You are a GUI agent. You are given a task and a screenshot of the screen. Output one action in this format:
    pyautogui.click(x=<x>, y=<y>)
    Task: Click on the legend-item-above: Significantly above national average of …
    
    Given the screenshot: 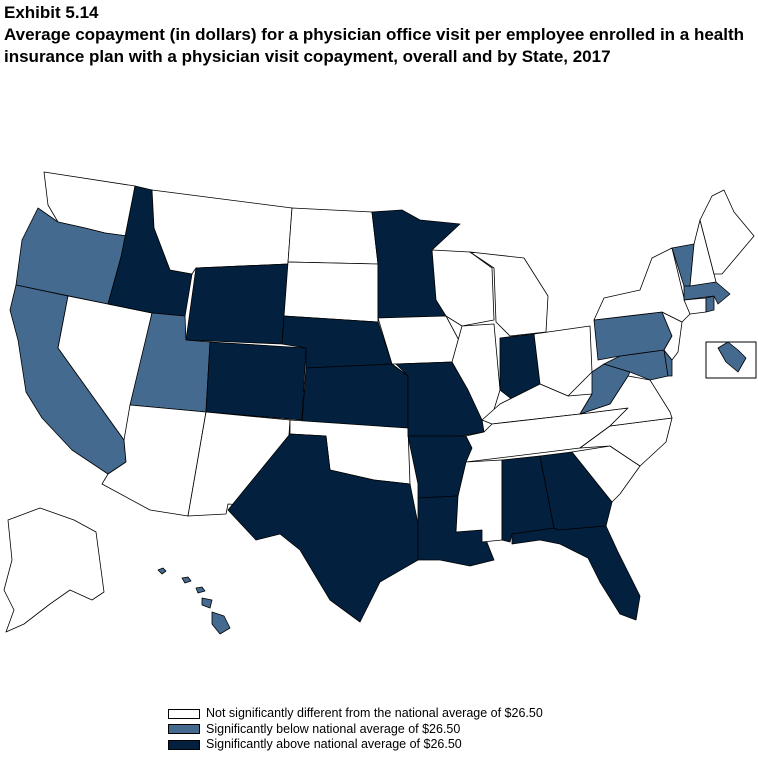 What is the action you would take?
    pyautogui.click(x=355, y=745)
    